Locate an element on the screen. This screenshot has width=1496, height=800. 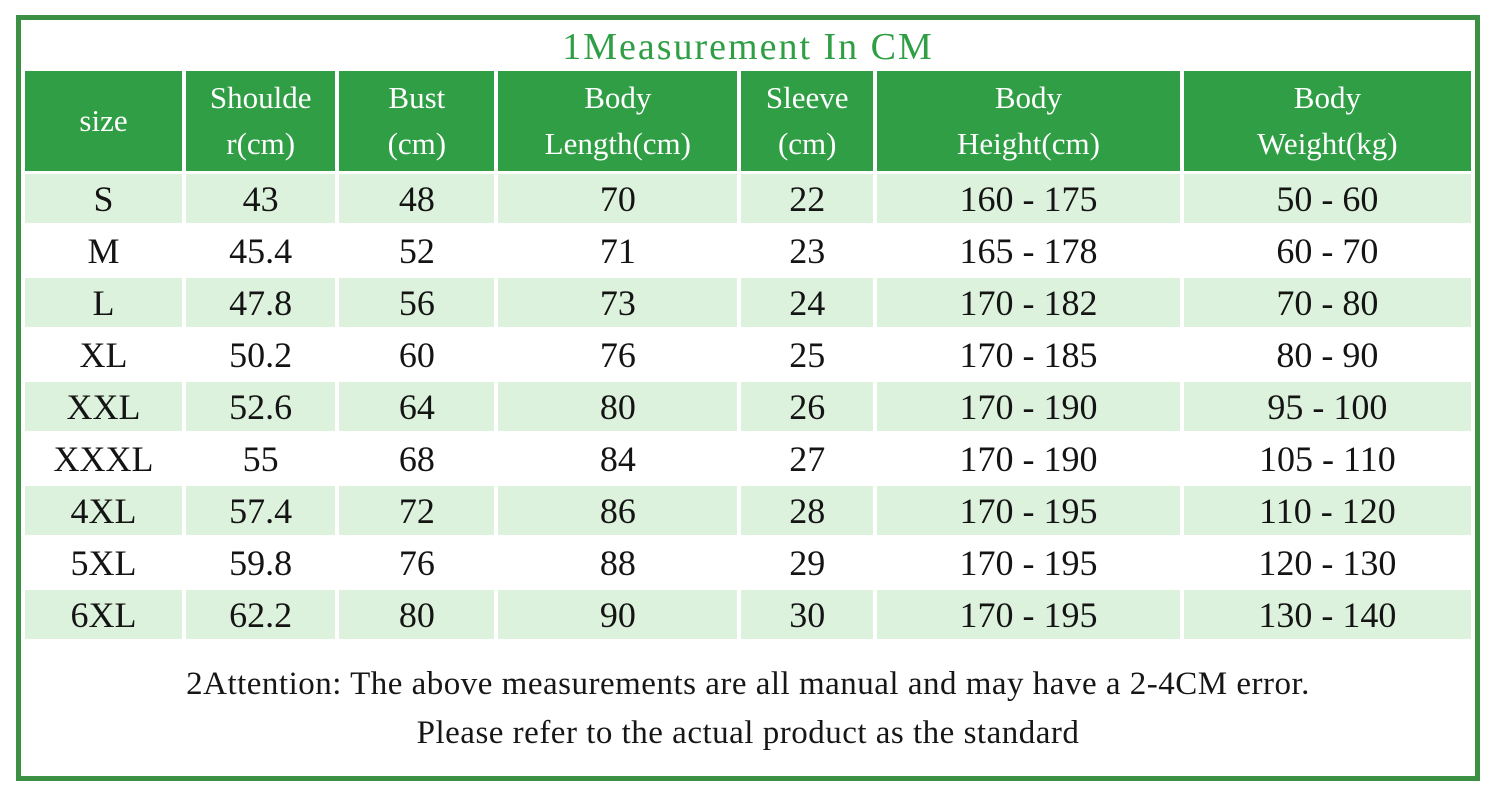
measurement-cell: 55 is located at coordinates (262, 459).